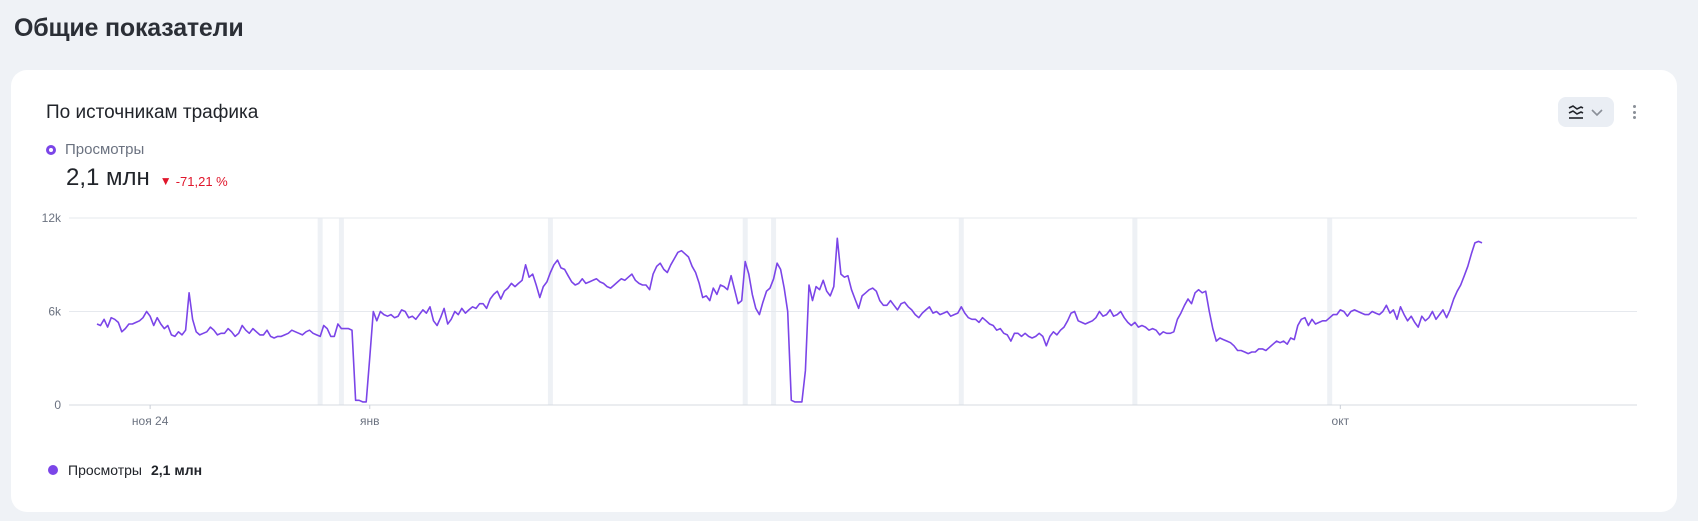  Describe the element at coordinates (51, 149) in the screenshot. I see `radio-selected-icon` at that location.